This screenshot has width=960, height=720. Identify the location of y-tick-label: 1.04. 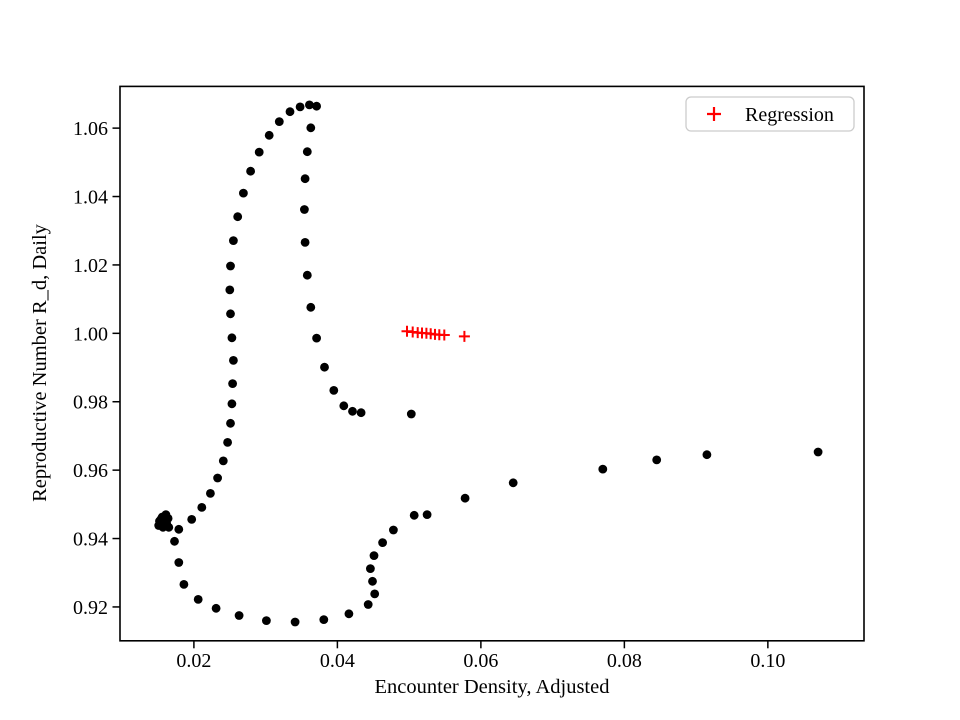
(90, 198).